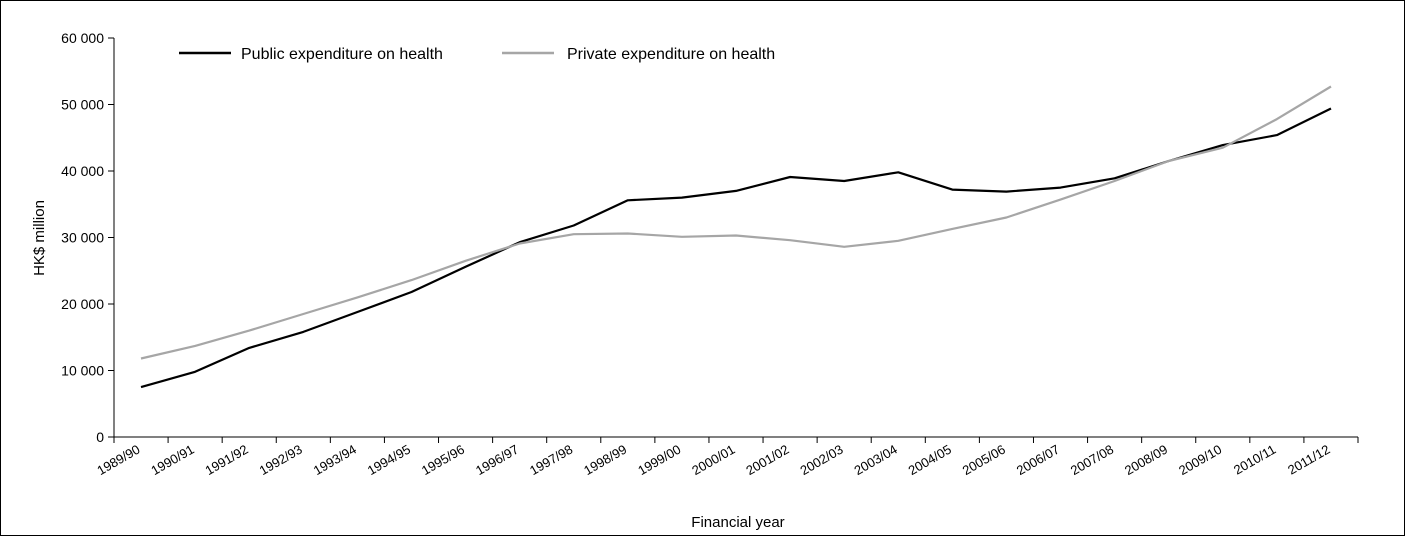  What do you see at coordinates (737, 522) in the screenshot?
I see `x-axis-label: Financial year` at bounding box center [737, 522].